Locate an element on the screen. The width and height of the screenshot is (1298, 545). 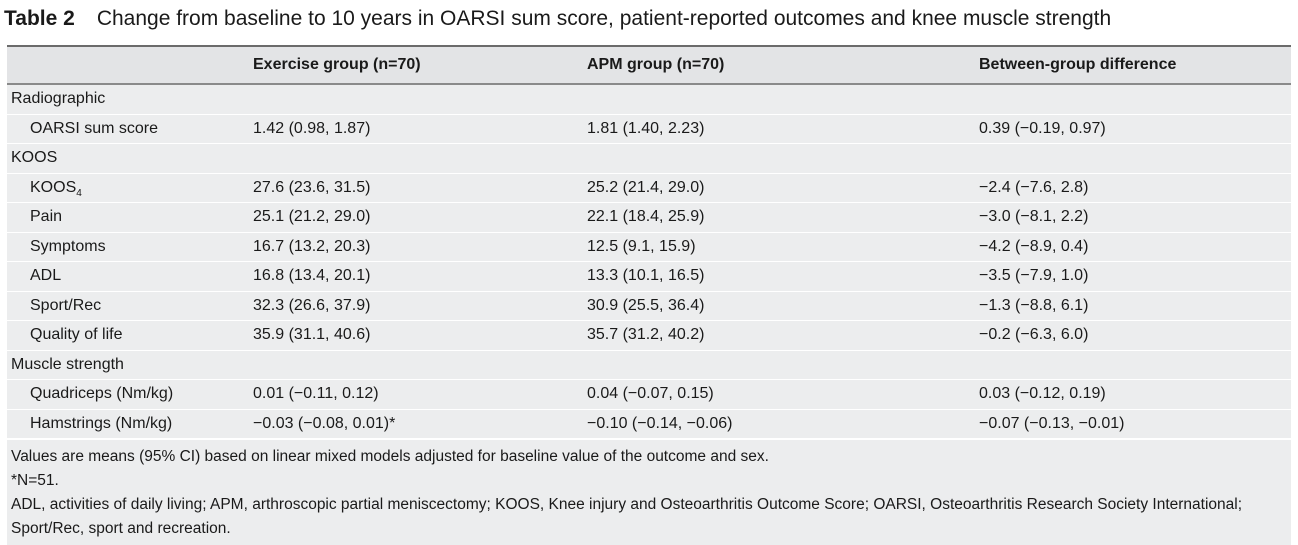
row-label: Quality of life is located at coordinates (128, 335).